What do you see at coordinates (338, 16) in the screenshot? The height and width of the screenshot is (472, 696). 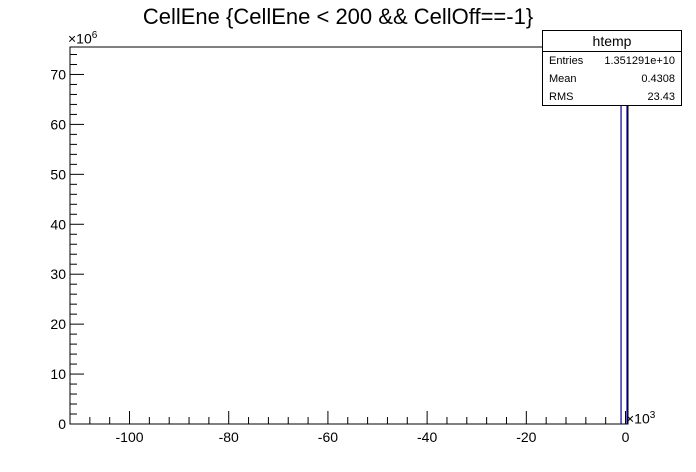 I see `chart-title: CellEne {CellEne < 200 && CellOff==-1}` at bounding box center [338, 16].